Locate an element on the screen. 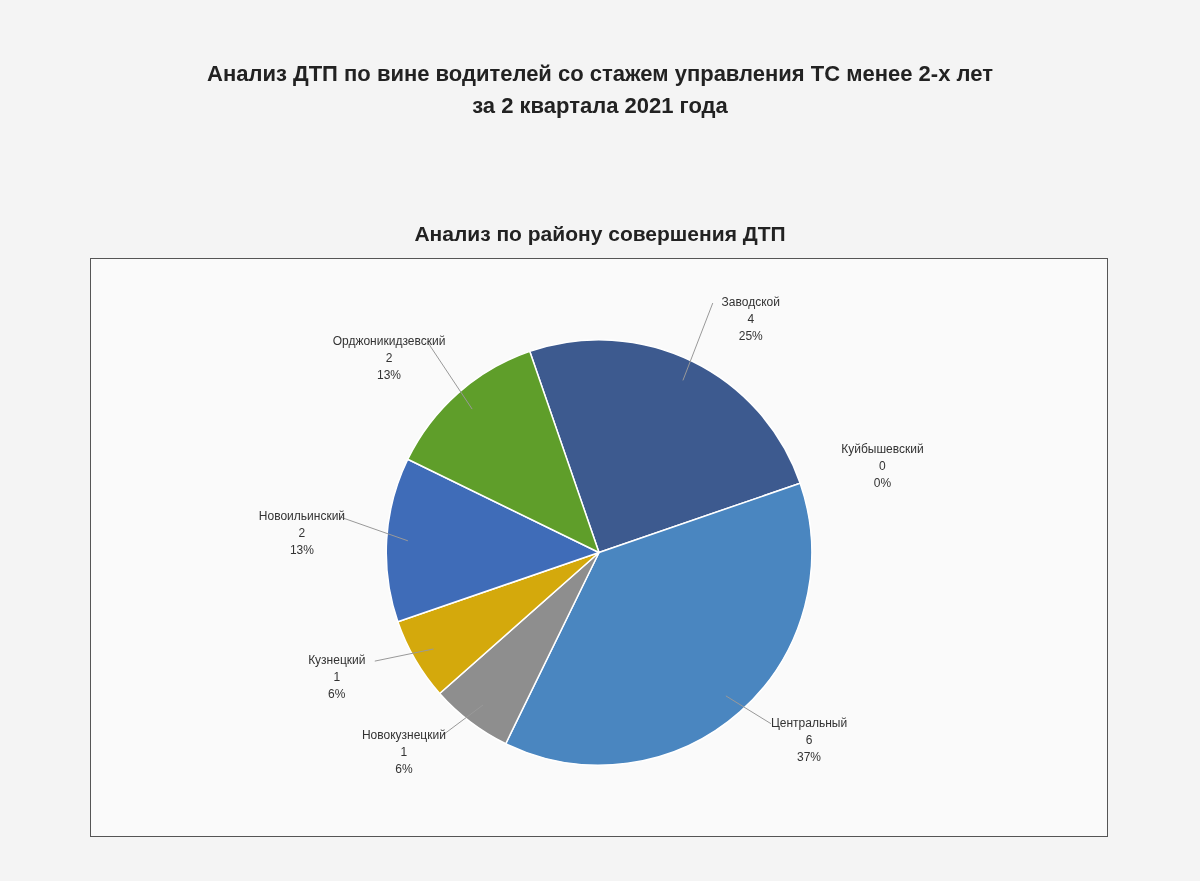 The height and width of the screenshot is (881, 1200). text: 0 0% is located at coordinates (882, 474).